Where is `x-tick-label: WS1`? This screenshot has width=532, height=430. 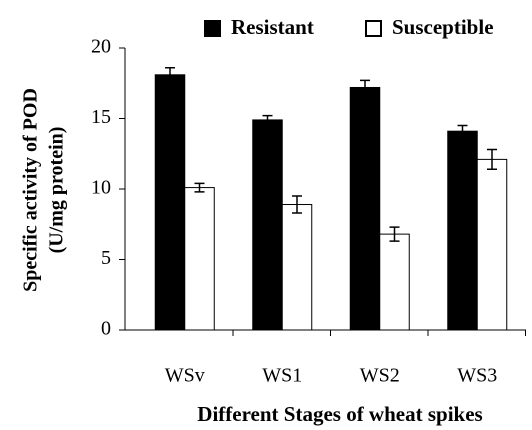
x-tick-label: WS1 is located at coordinates (282, 376).